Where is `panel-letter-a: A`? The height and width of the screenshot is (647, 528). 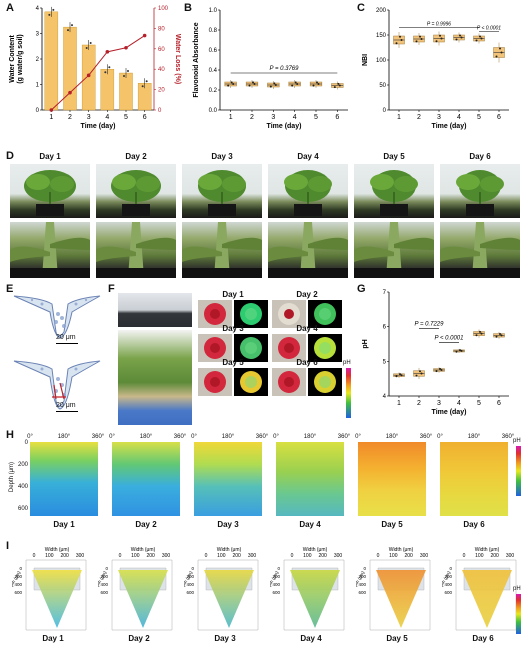 panel-letter-a: A is located at coordinates (10, 8).